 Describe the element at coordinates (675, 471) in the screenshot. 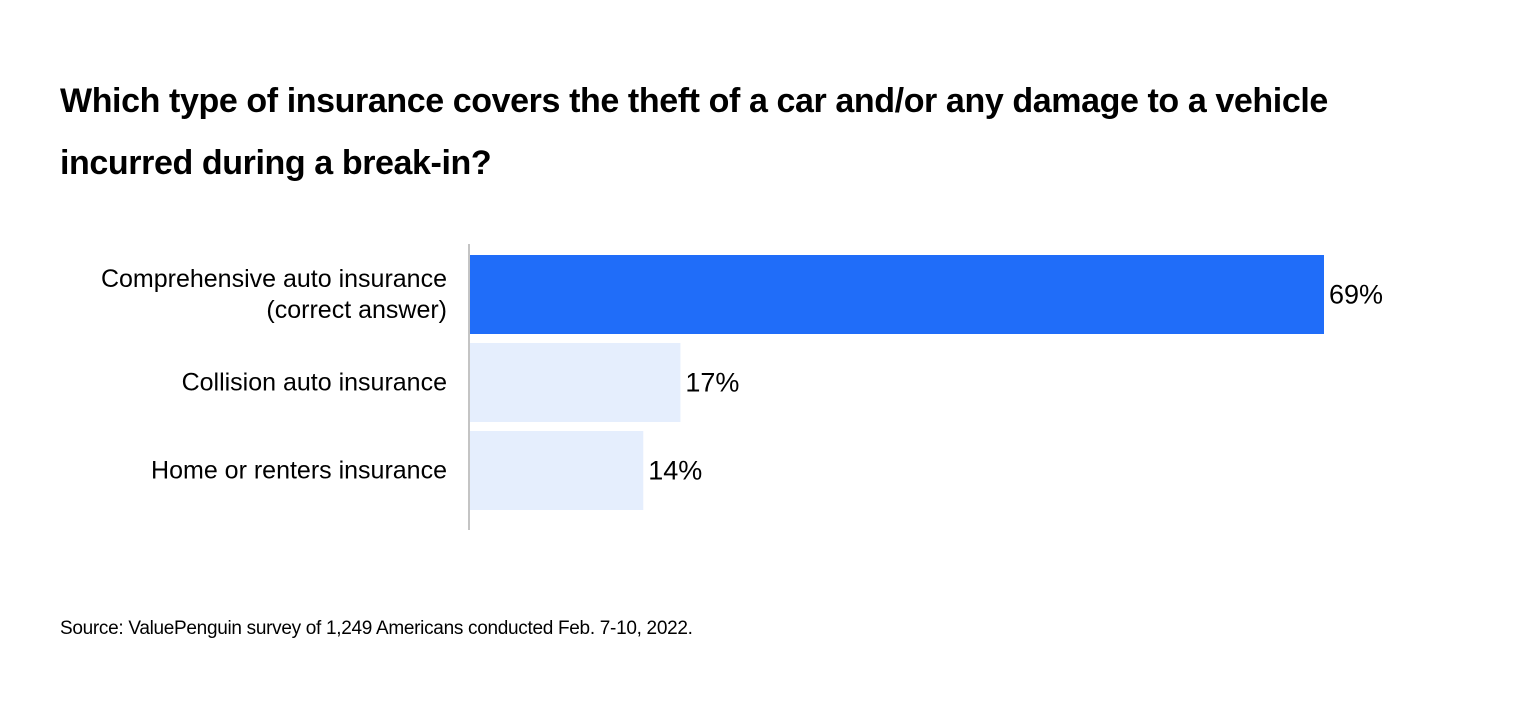

I see `value-label-3: 14%` at that location.